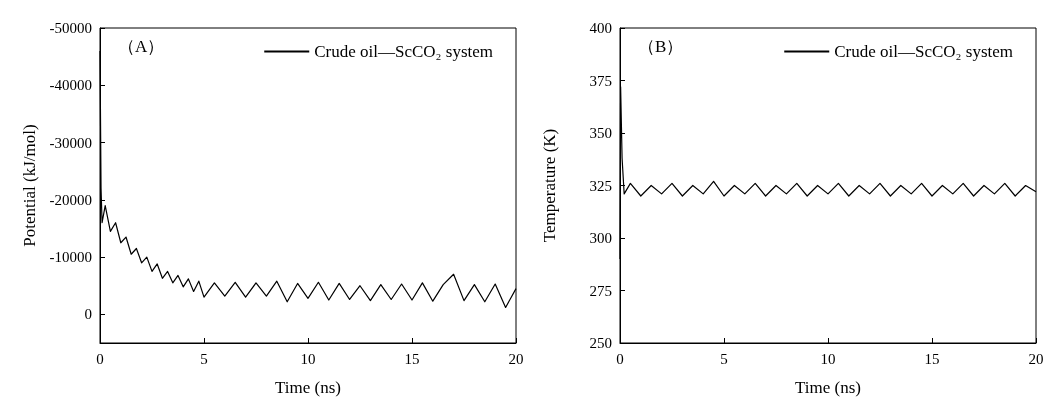 The height and width of the screenshot is (419, 1057). Describe the element at coordinates (600, 343) in the screenshot. I see `y-tick-label: 250` at that location.